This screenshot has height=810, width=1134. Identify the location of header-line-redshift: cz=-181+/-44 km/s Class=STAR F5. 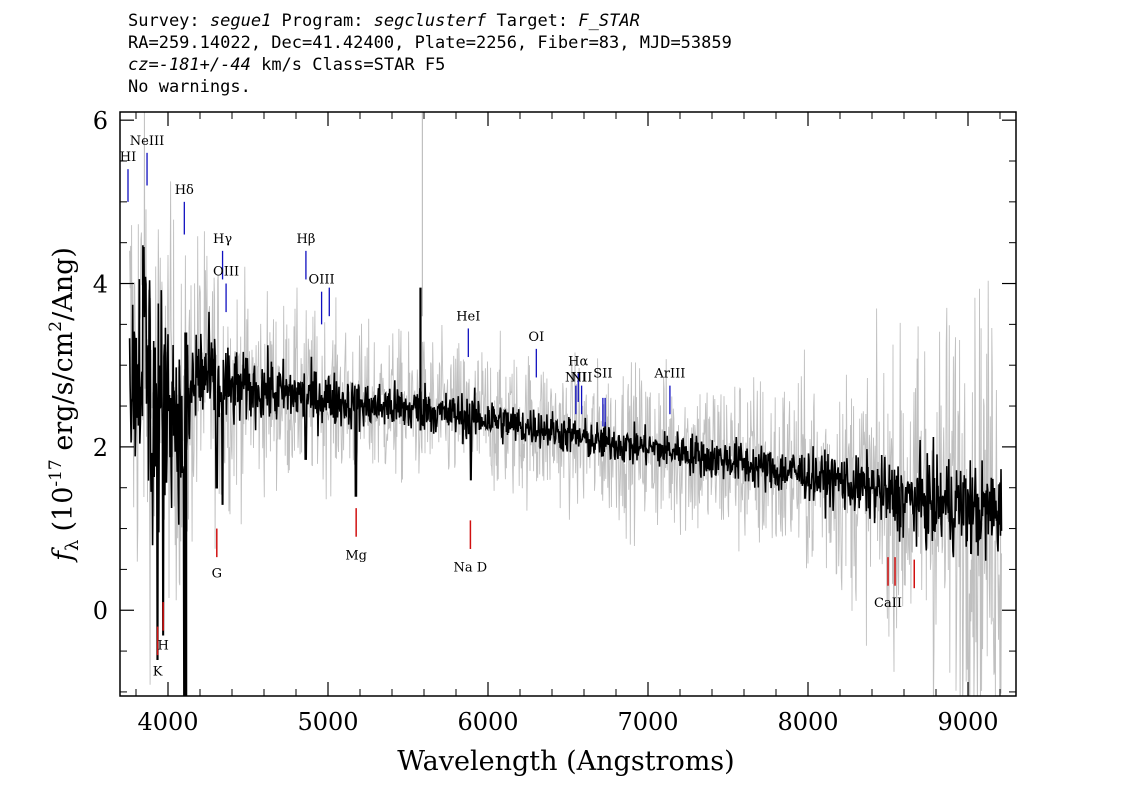
(287, 65).